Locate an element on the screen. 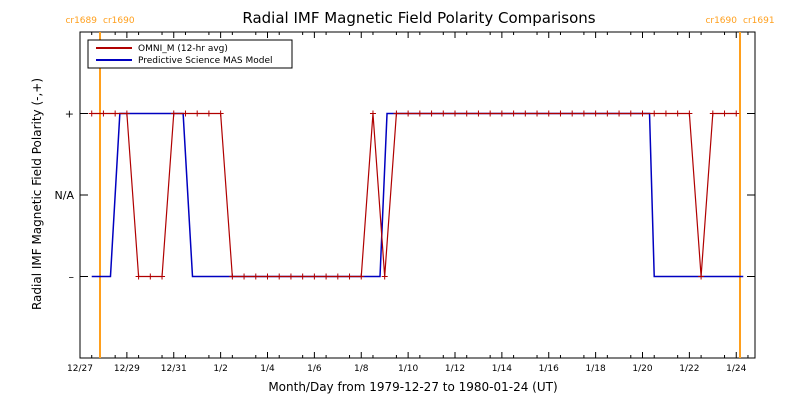  x-tick-label-7: 1/10 is located at coordinates (408, 369).